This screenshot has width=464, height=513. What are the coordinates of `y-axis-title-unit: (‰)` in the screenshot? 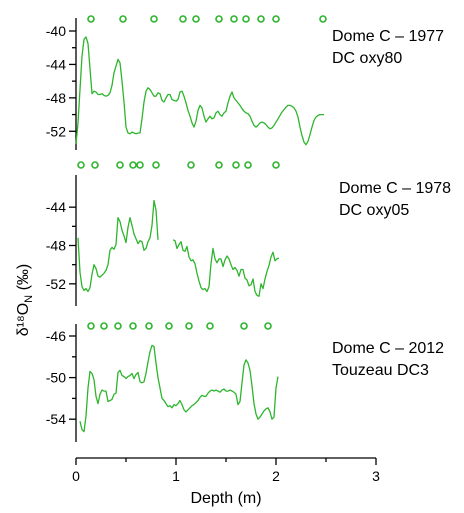 It's located at (23, 279).